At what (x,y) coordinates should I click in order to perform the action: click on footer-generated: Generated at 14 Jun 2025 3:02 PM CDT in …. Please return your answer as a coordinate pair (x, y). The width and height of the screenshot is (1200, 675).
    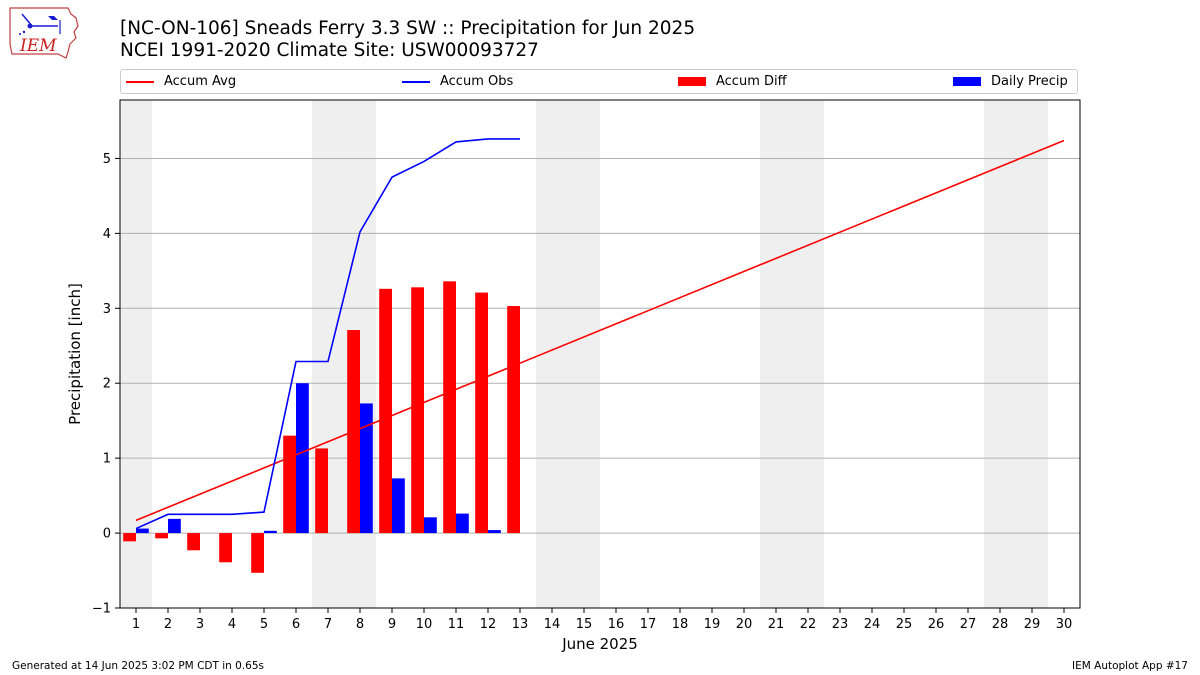
    Looking at the image, I should click on (138, 666).